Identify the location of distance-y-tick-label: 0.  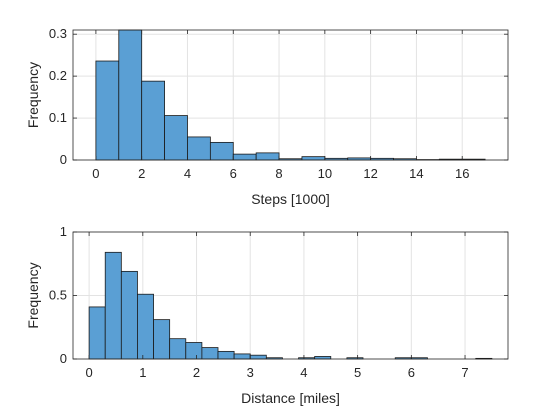
(63, 358).